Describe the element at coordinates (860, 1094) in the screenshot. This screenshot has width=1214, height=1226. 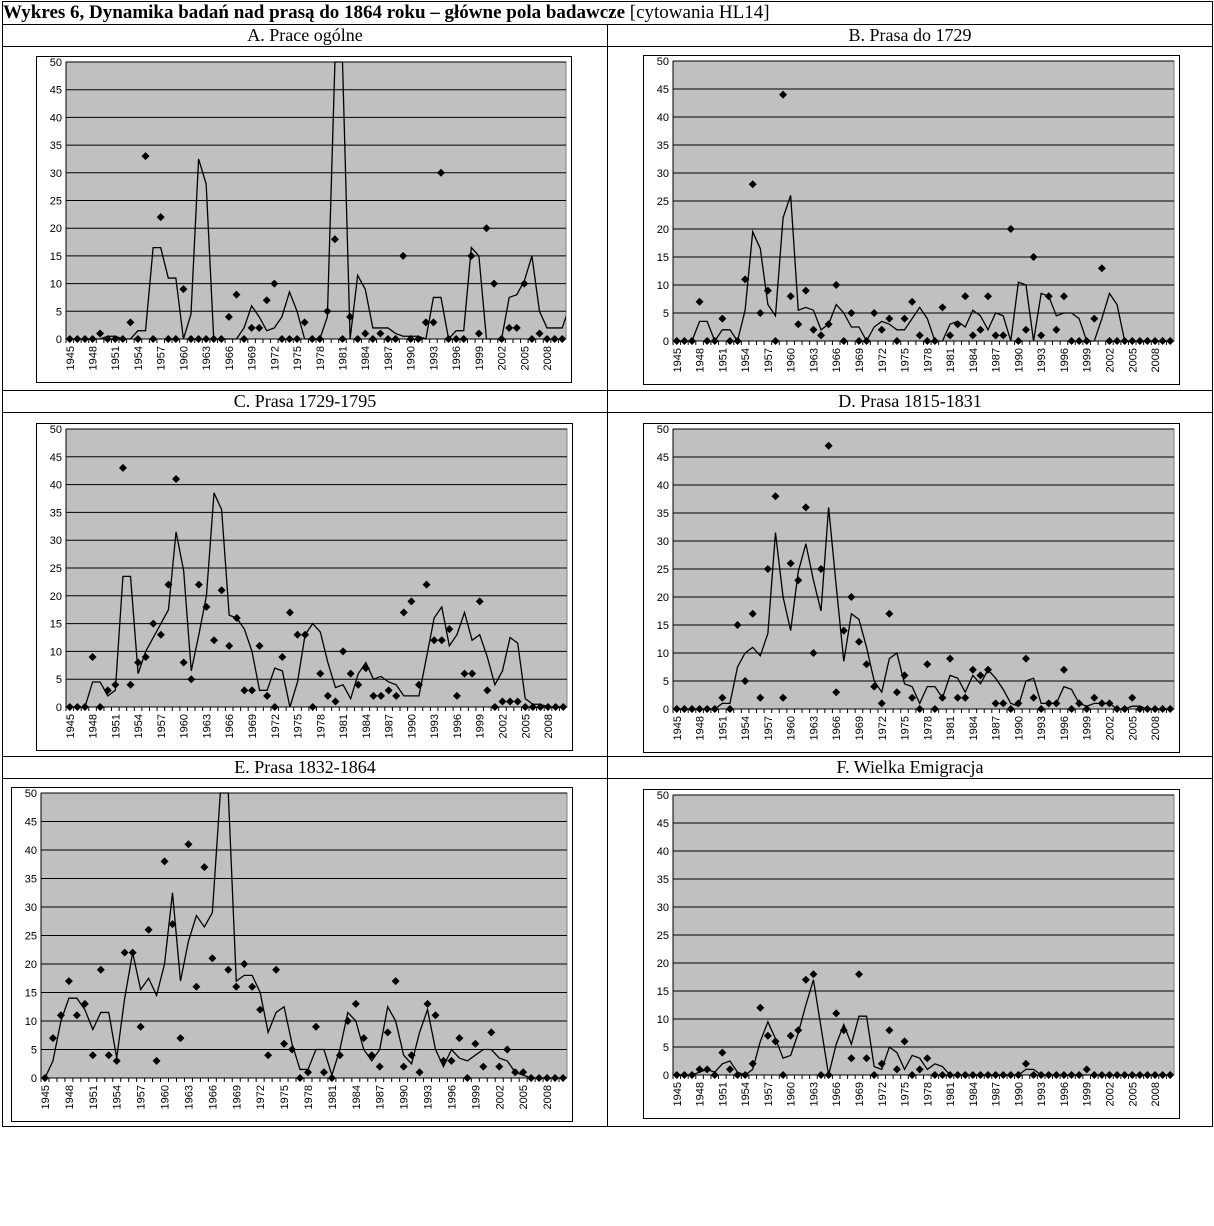
I see `x-tick-label: 1969` at that location.